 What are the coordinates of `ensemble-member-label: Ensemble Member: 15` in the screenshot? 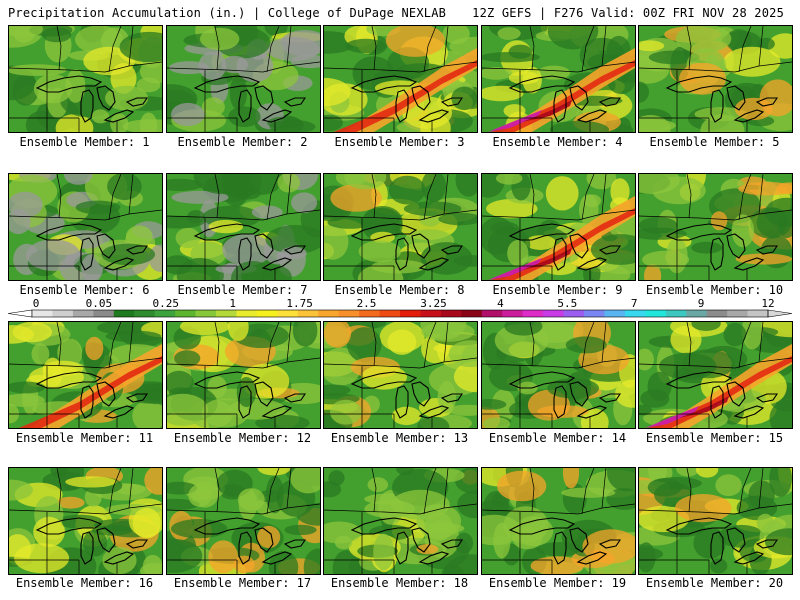 It's located at (714, 438).